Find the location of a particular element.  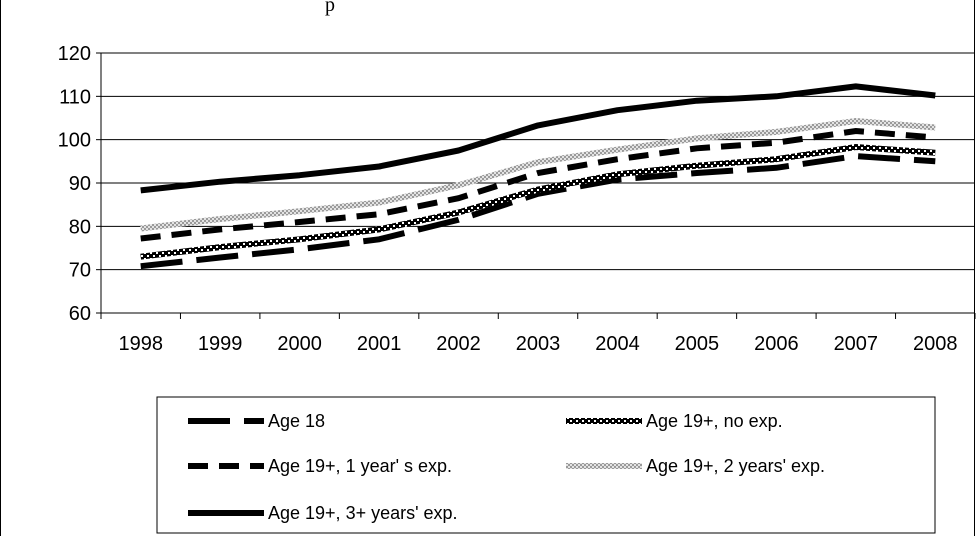

legend-label-1: Age 18 is located at coordinates (296, 421).